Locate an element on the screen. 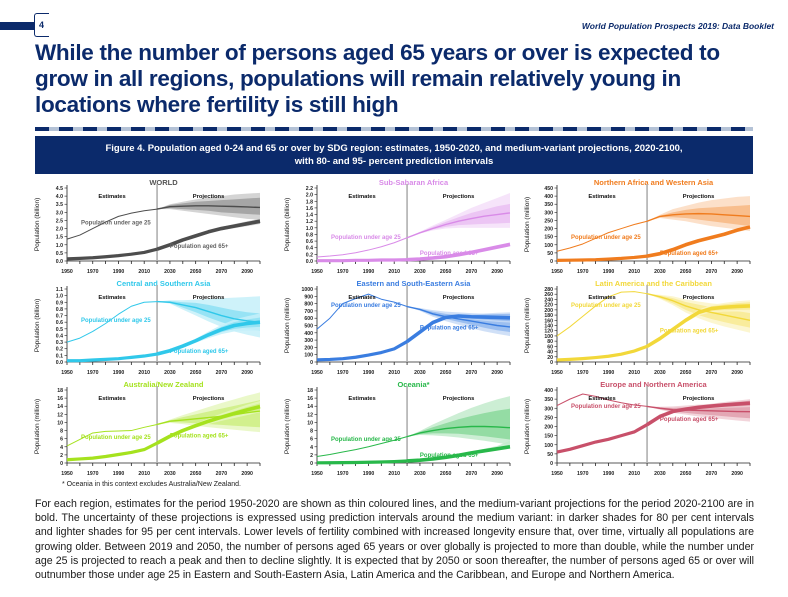 Image resolution: width=788 pixels, height=597 pixels. y-tick-label: 8 is located at coordinates (61, 432).